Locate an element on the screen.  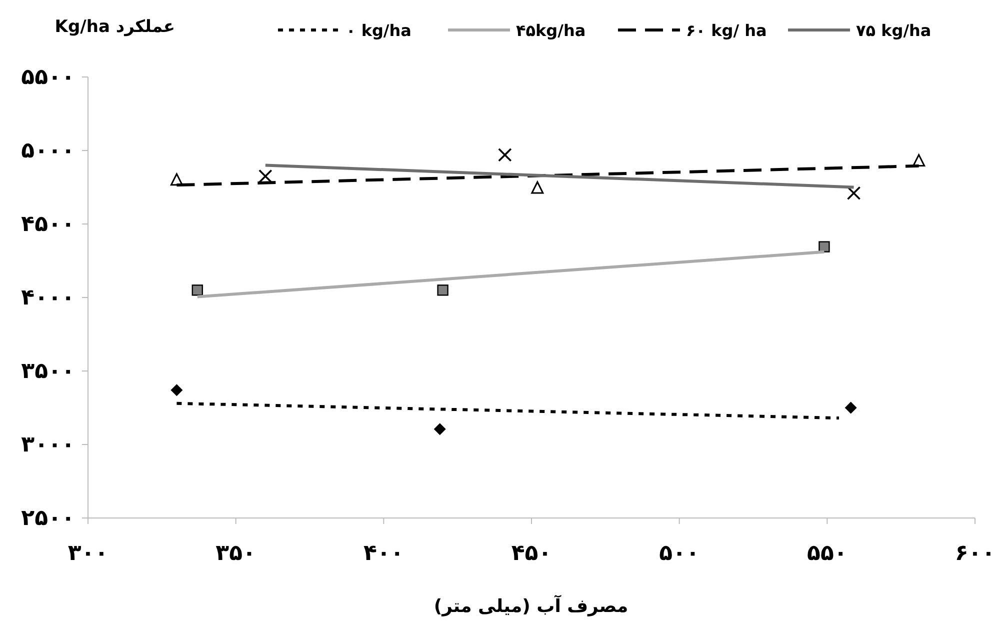
y-tick-label: ۴۵۰۰ is located at coordinates (48, 224).